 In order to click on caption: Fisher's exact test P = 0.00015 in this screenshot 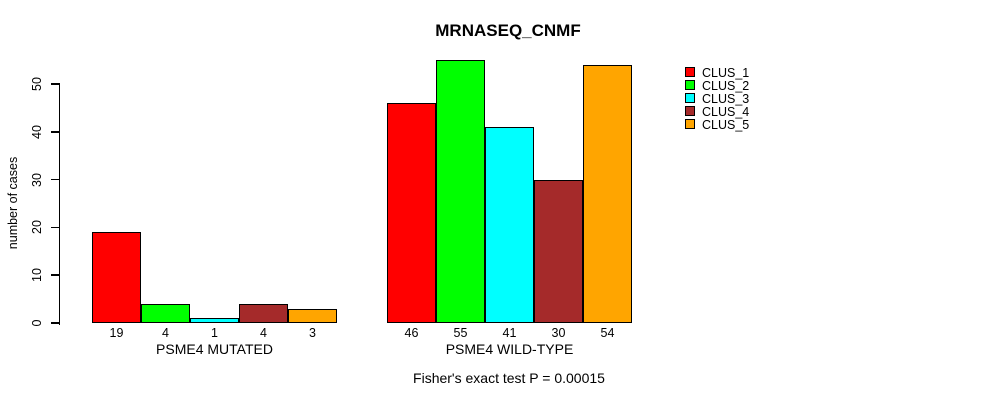, I will do `click(509, 378)`.